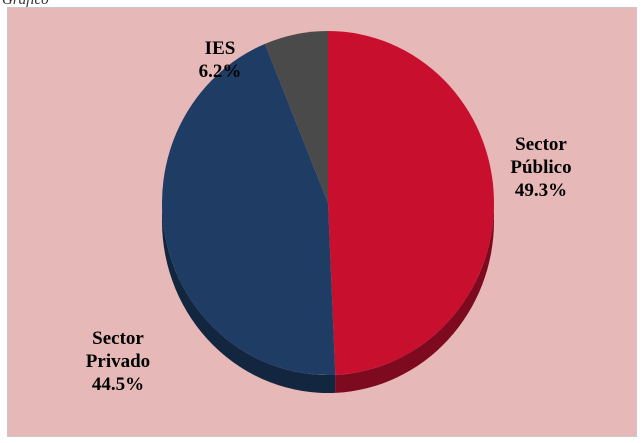 The image size is (644, 443). Describe the element at coordinates (220, 60) in the screenshot. I see `slice-label-2: IES 6.2%` at that location.